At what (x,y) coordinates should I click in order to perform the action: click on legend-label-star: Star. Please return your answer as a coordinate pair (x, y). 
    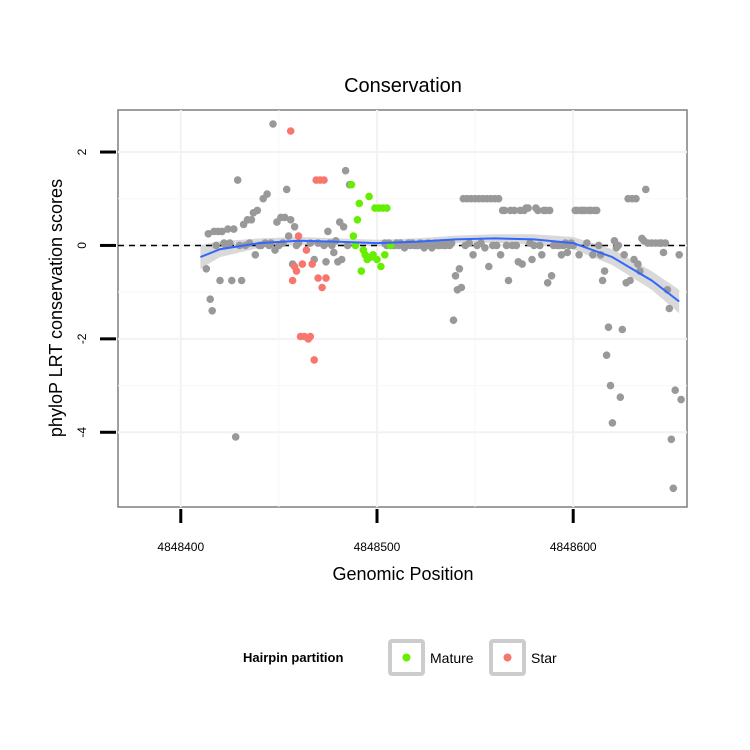
    Looking at the image, I should click on (544, 658).